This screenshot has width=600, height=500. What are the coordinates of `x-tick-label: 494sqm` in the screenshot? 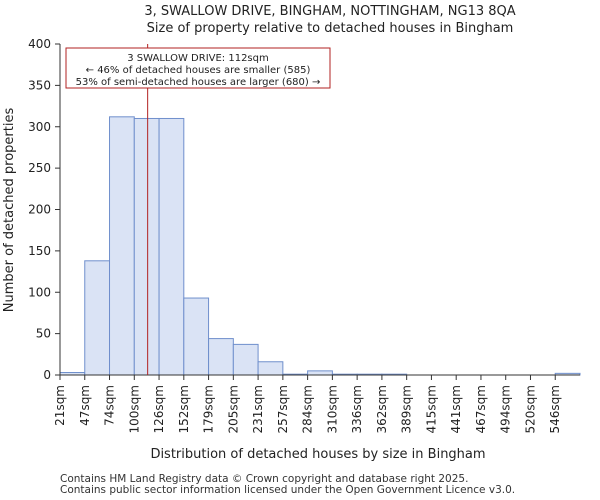 It's located at (506, 409).